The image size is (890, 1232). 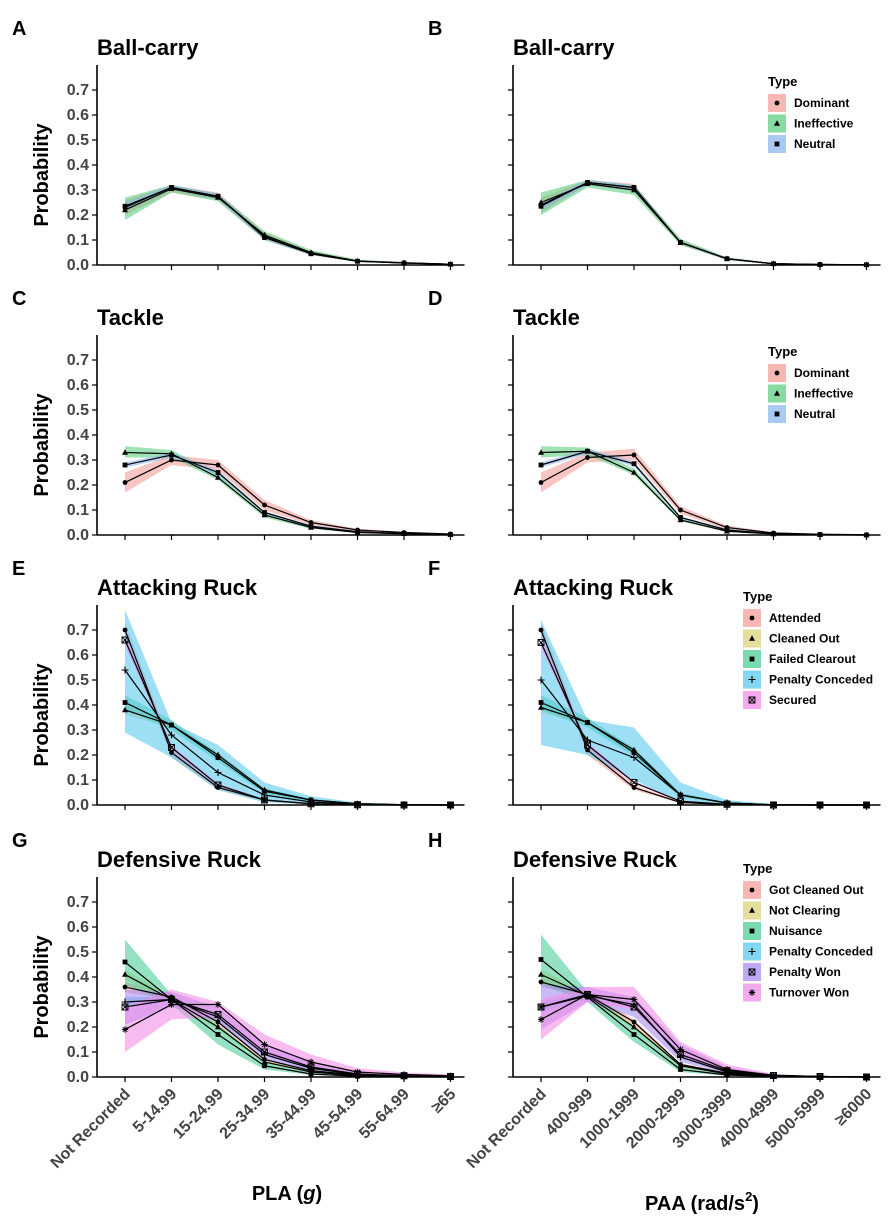 I want to click on ribbon-penalty-conceded, so click(x=704, y=712).